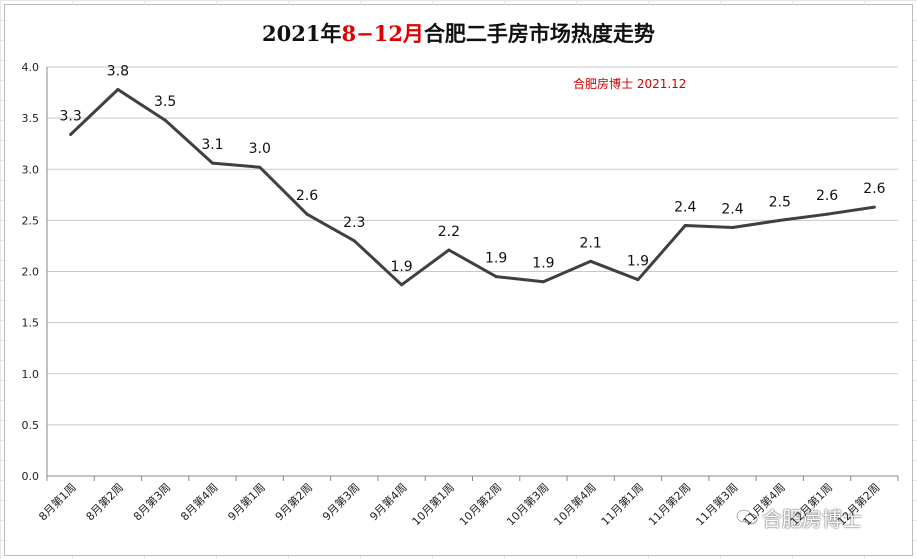  Describe the element at coordinates (433, 504) in the screenshot. I see `x-tick-label: 10月第1周` at that location.